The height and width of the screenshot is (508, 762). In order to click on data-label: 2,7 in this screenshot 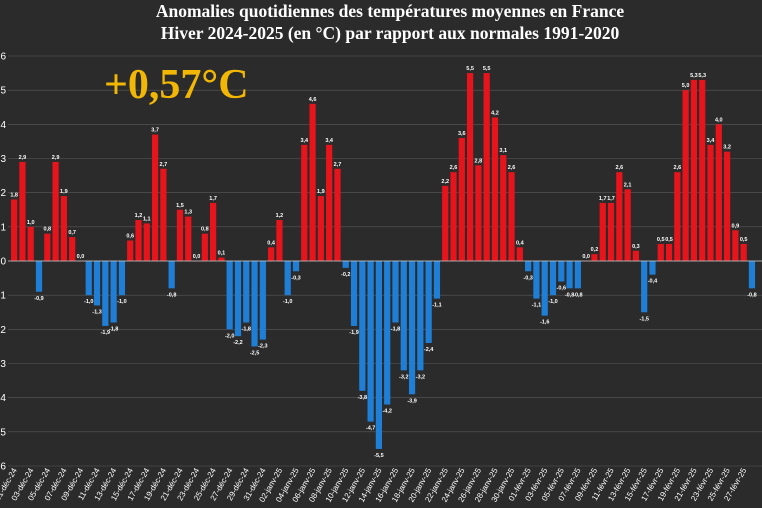, I will do `click(164, 165)`.